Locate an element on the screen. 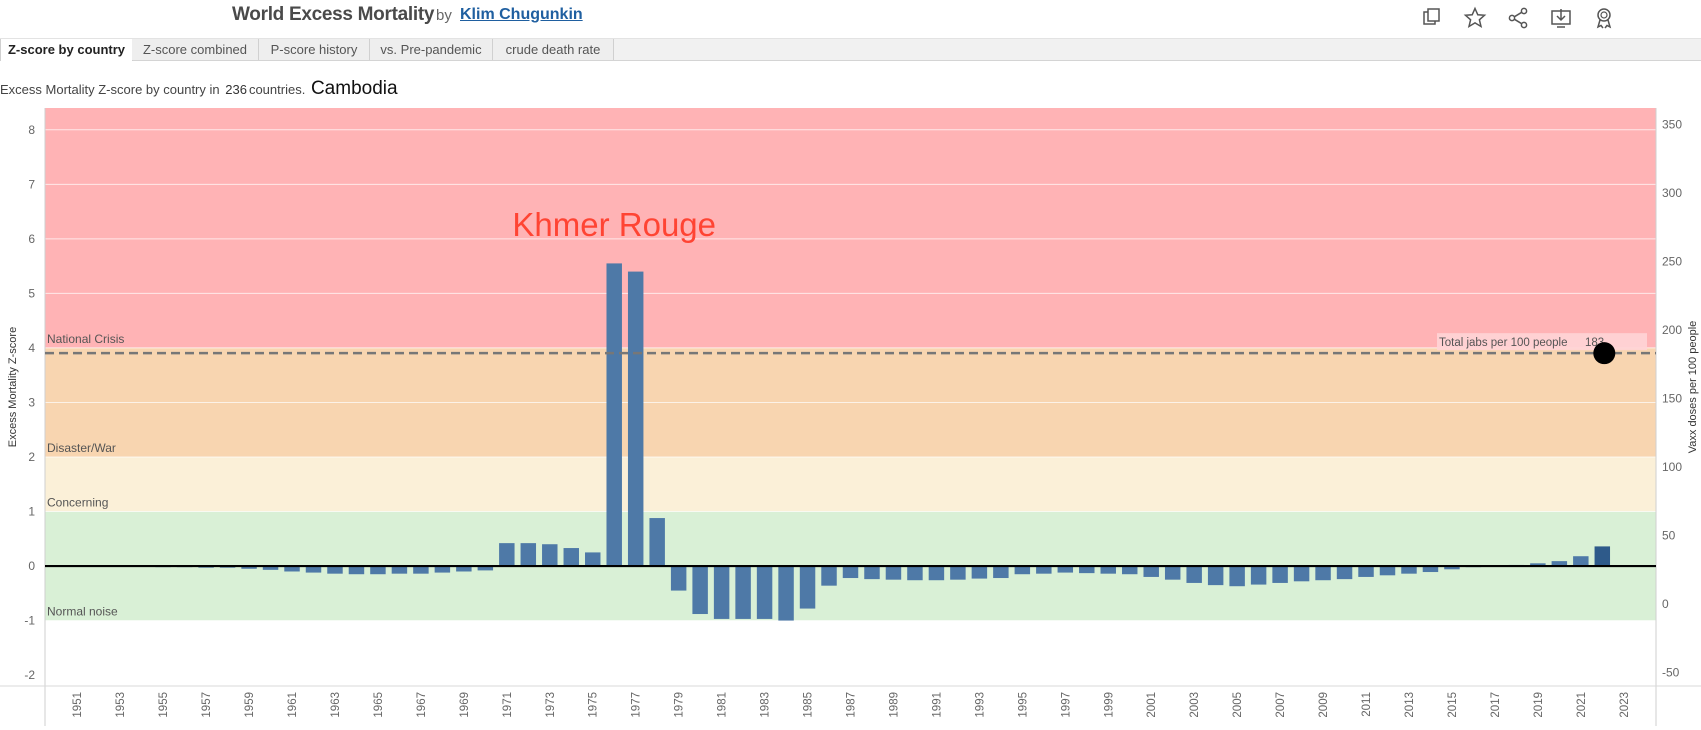  star-icon is located at coordinates (1475, 18).